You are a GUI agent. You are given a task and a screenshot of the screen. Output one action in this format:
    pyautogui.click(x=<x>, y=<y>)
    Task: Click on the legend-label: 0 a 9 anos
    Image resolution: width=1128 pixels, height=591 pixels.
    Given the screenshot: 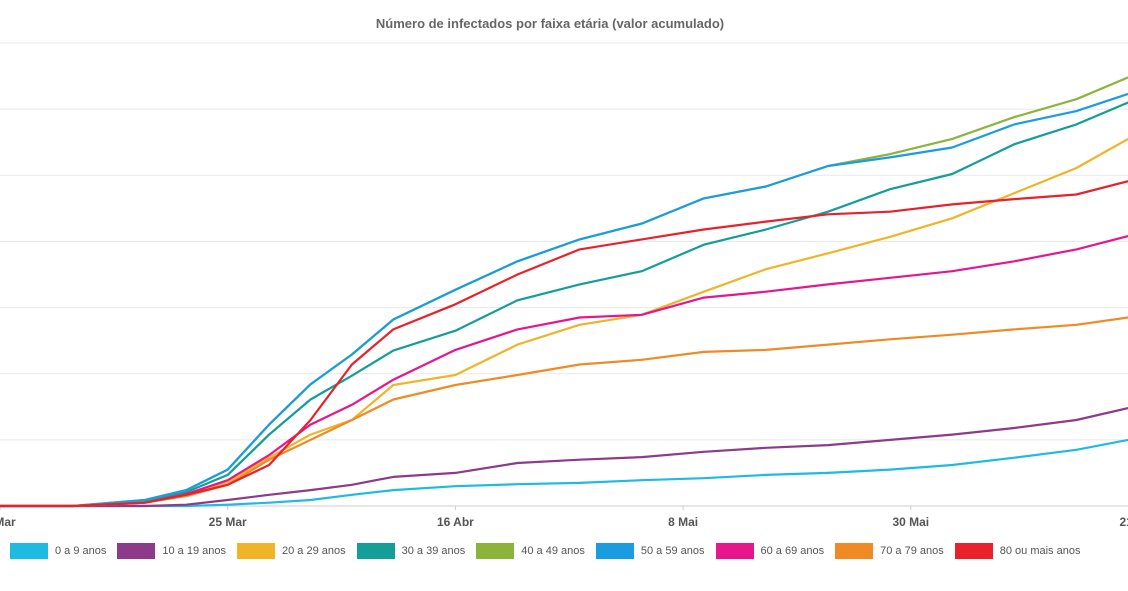 What is the action you would take?
    pyautogui.click(x=81, y=551)
    